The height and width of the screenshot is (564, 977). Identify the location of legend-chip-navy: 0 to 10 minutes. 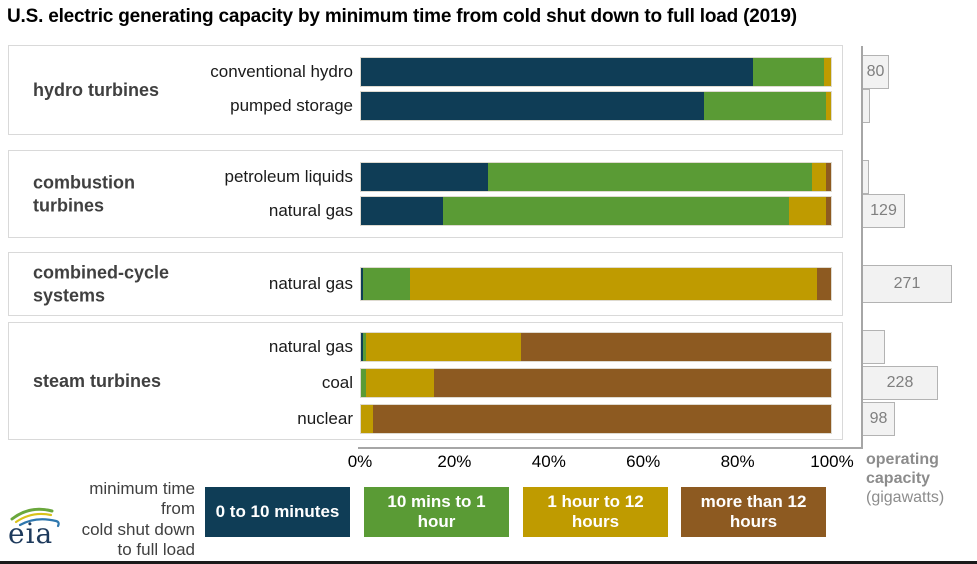
(277, 512).